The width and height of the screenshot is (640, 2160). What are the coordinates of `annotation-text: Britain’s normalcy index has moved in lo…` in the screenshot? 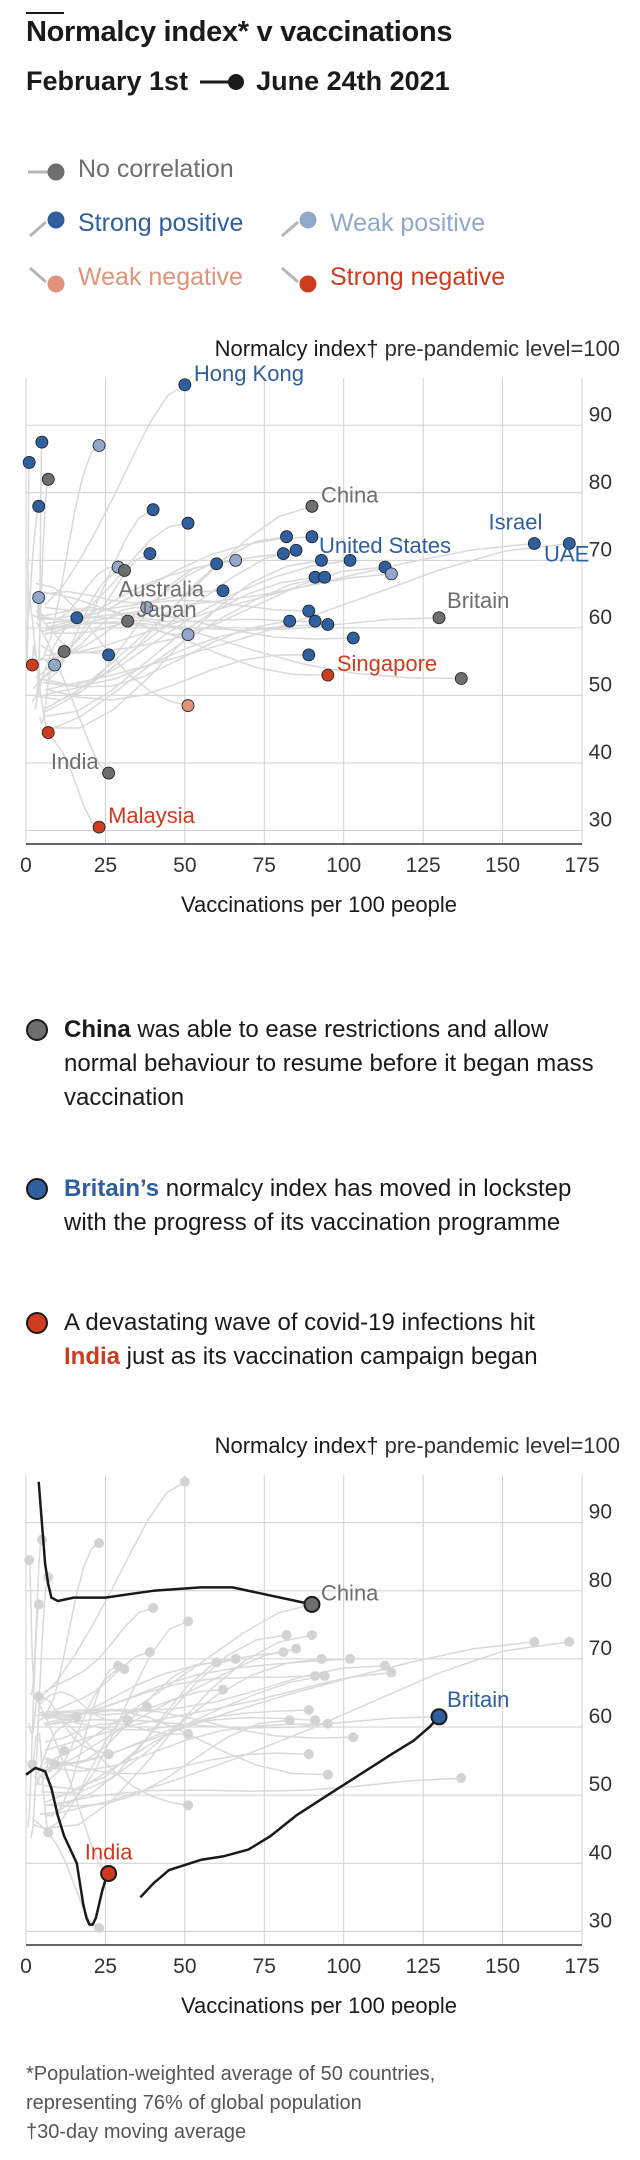 It's located at (329, 1206).